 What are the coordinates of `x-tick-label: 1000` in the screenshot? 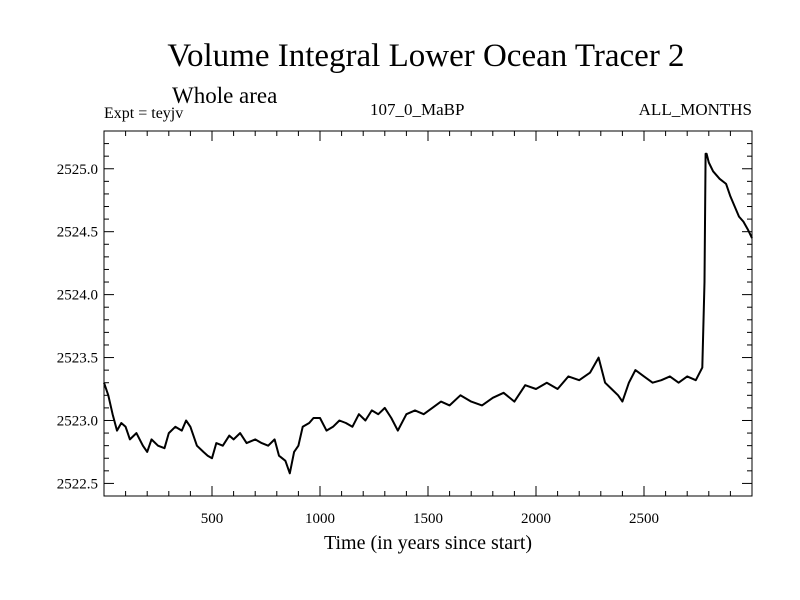 It's located at (320, 519).